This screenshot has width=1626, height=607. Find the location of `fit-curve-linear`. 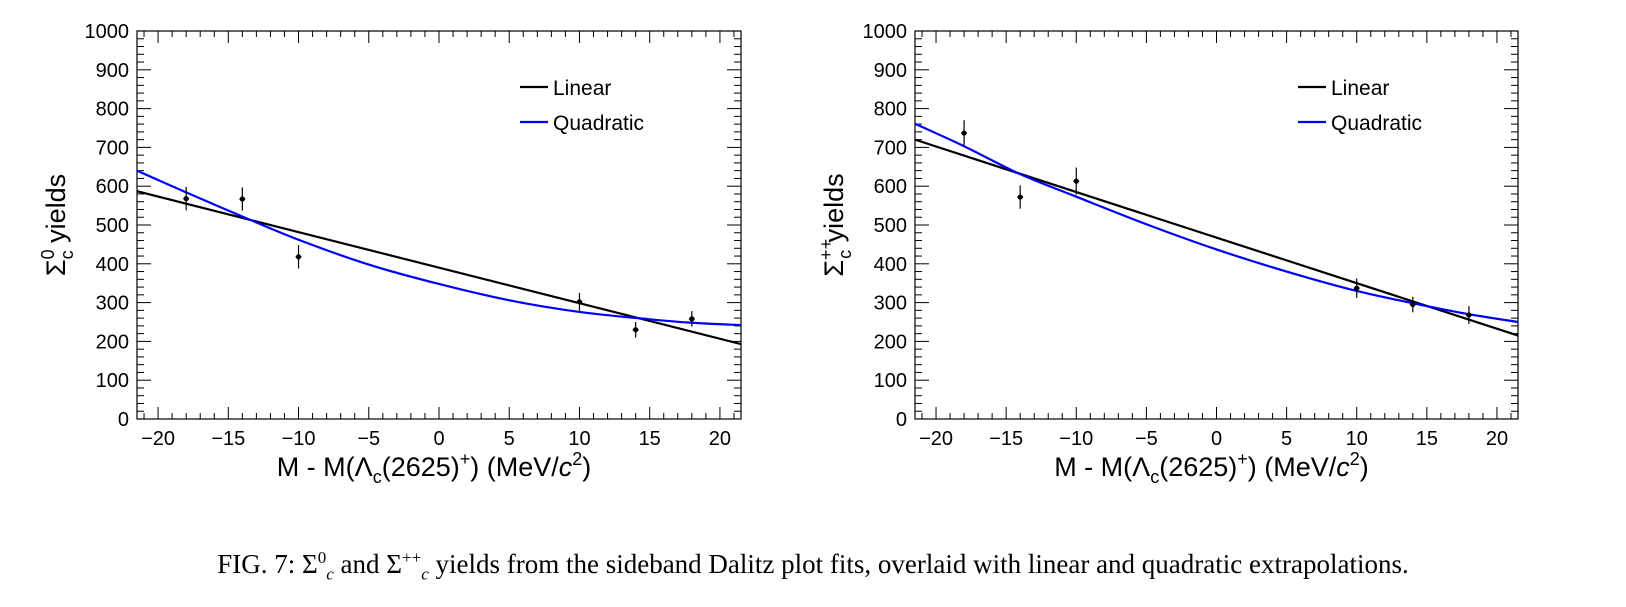

fit-curve-linear is located at coordinates (439, 268).